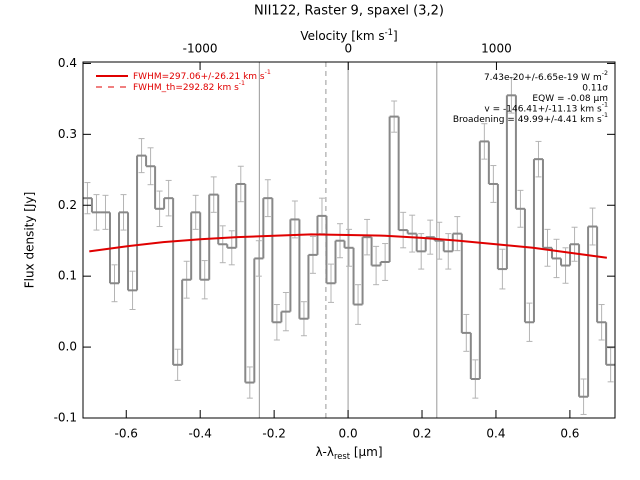  What do you see at coordinates (605, 73) in the screenshot?
I see `annotation-sup: -2` at bounding box center [605, 73].